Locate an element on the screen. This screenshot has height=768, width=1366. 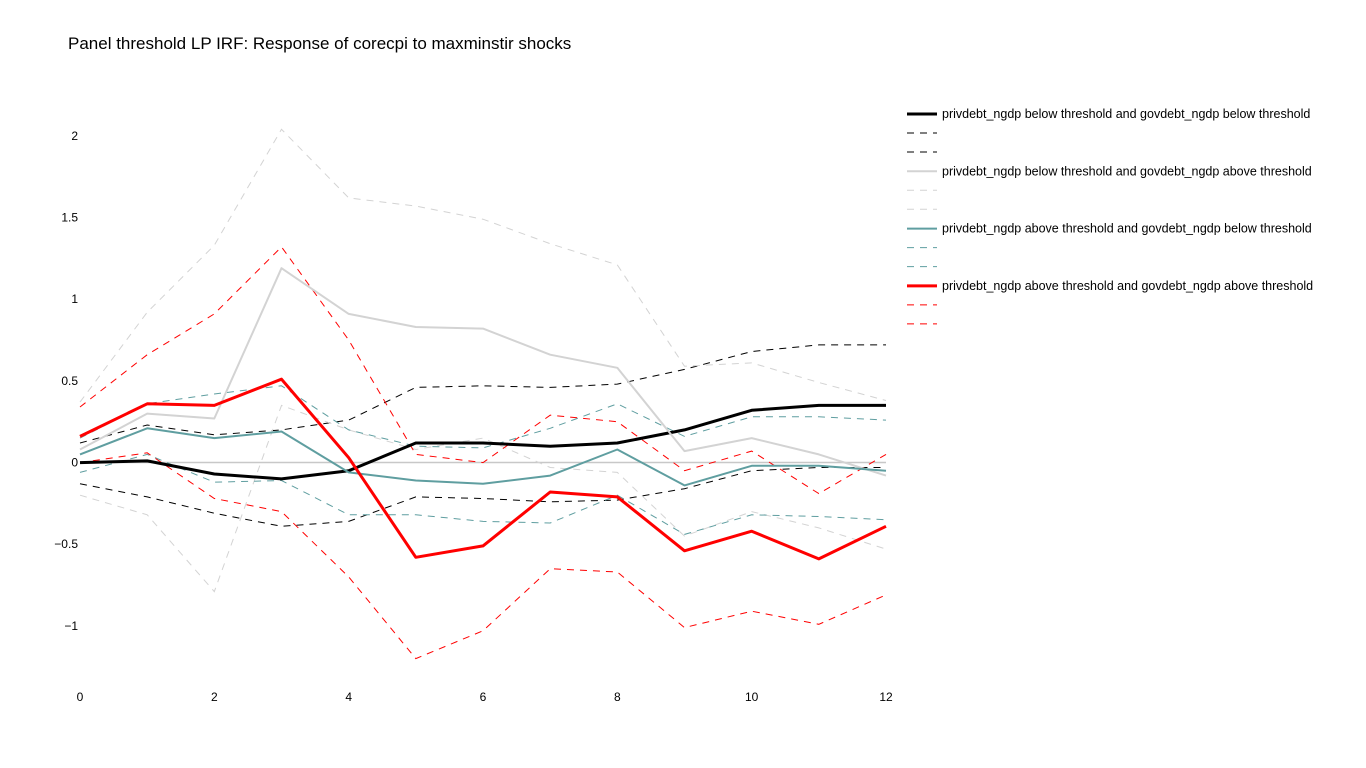
series-3-upper-bound is located at coordinates (483, 417).